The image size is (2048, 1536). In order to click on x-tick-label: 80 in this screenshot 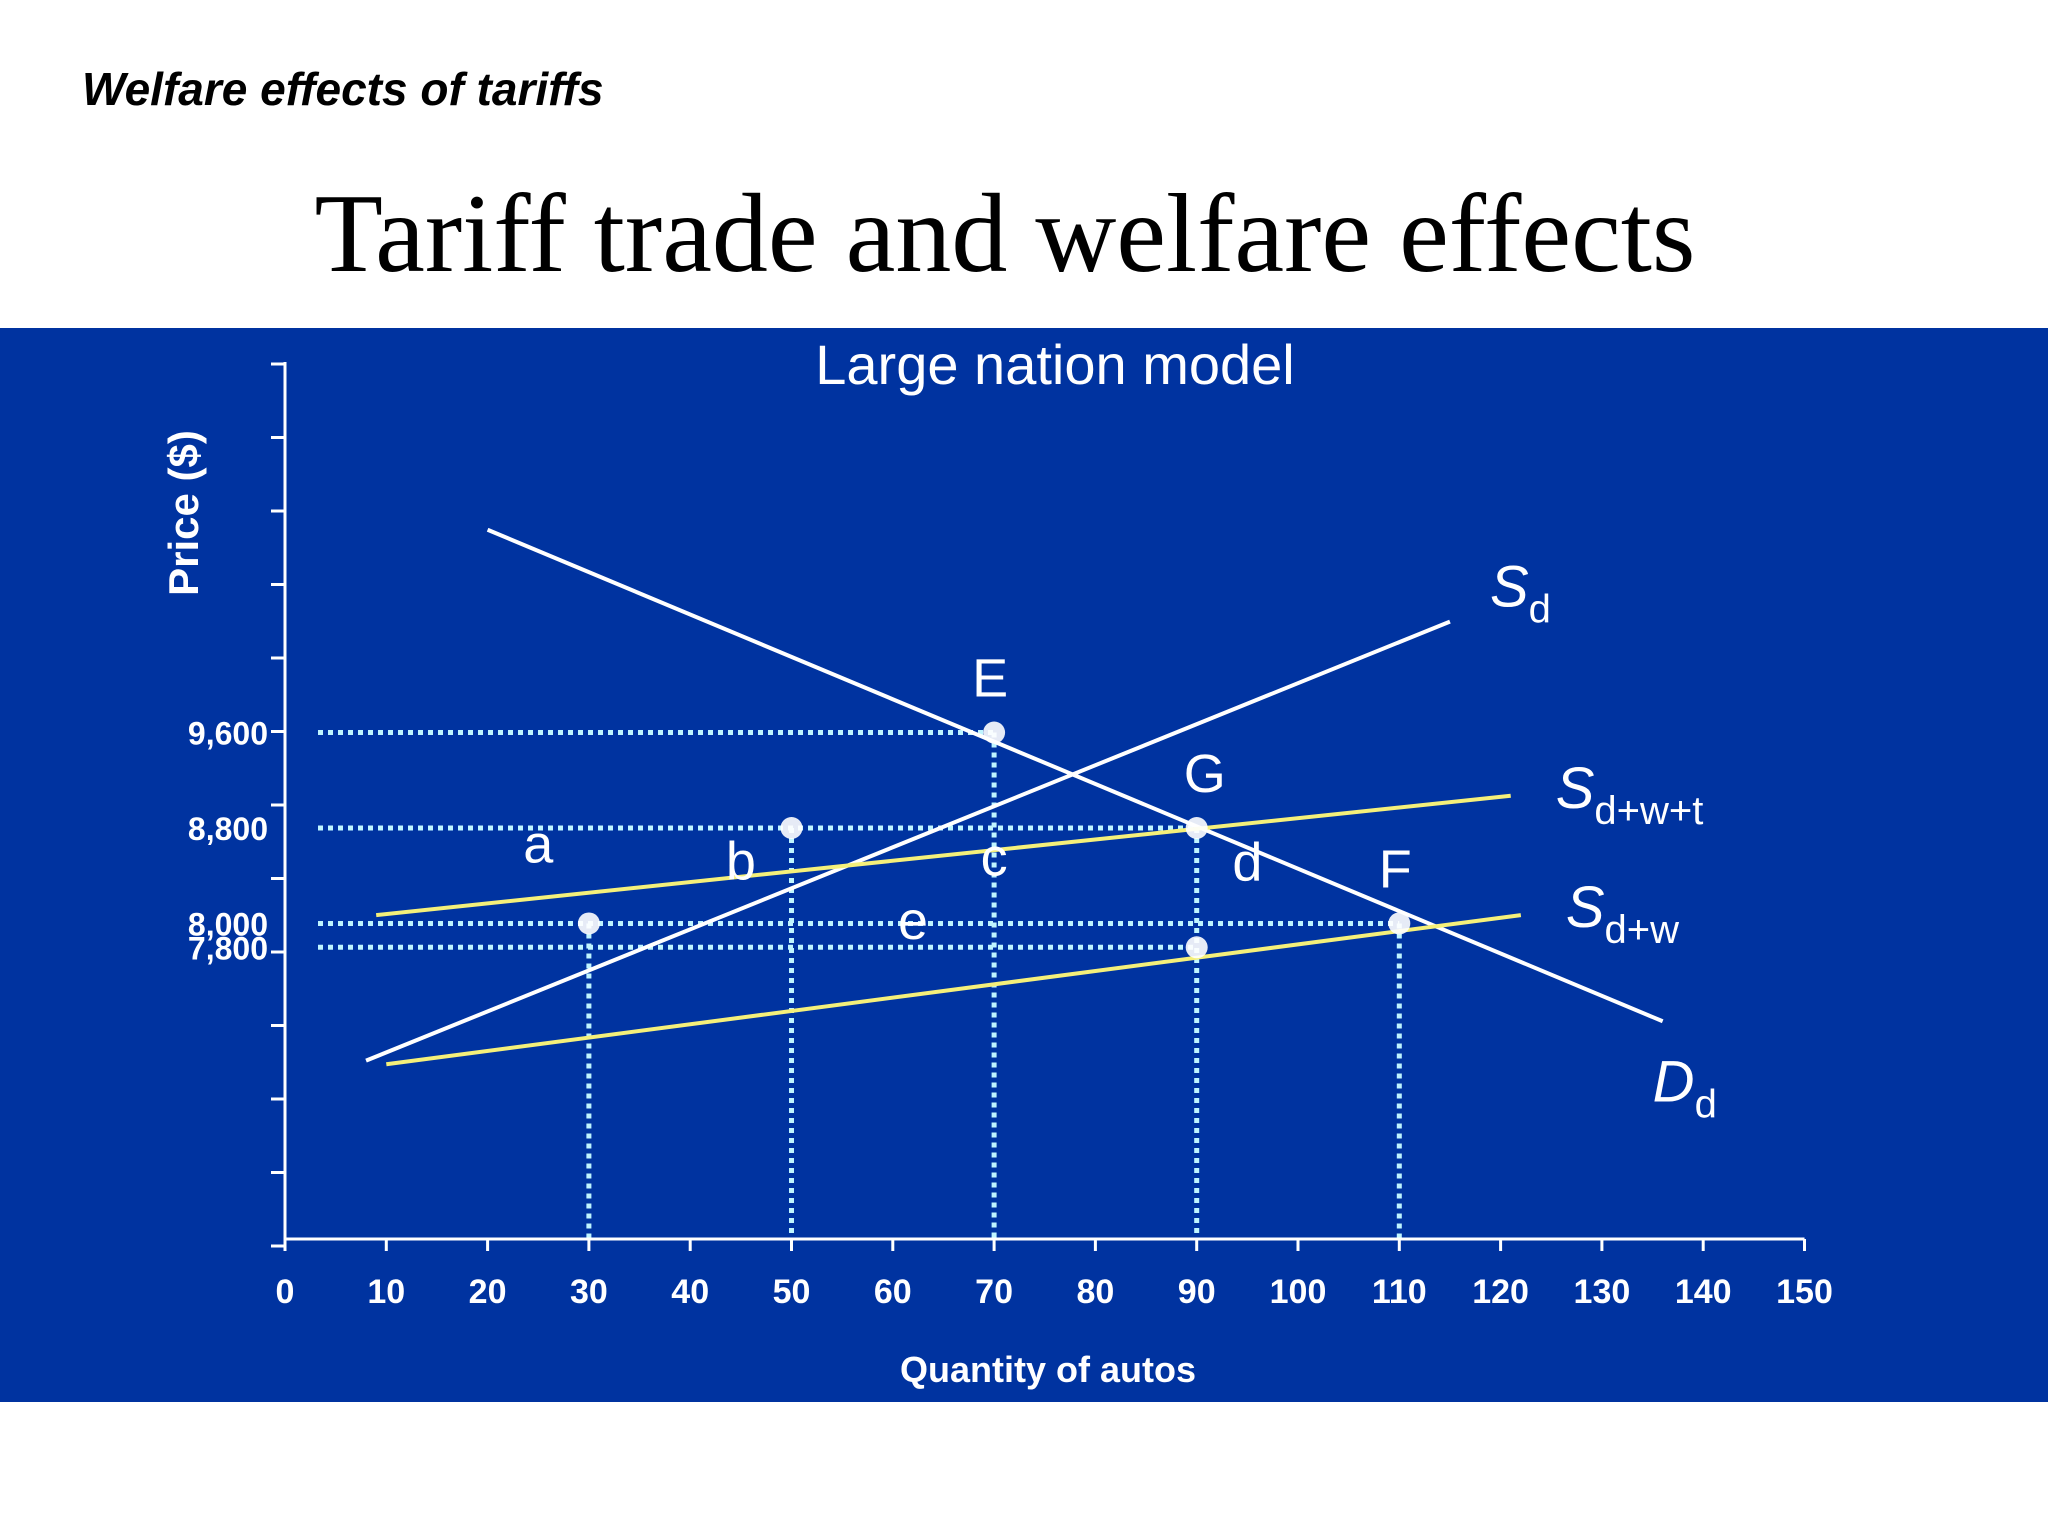, I will do `click(1095, 1292)`.